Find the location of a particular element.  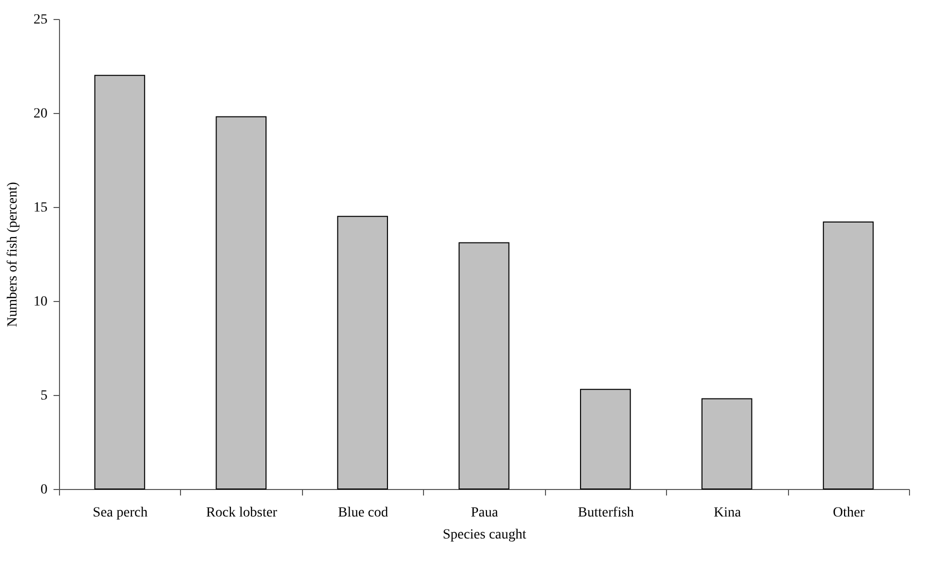

y-tick-label: 20 is located at coordinates (41, 114).